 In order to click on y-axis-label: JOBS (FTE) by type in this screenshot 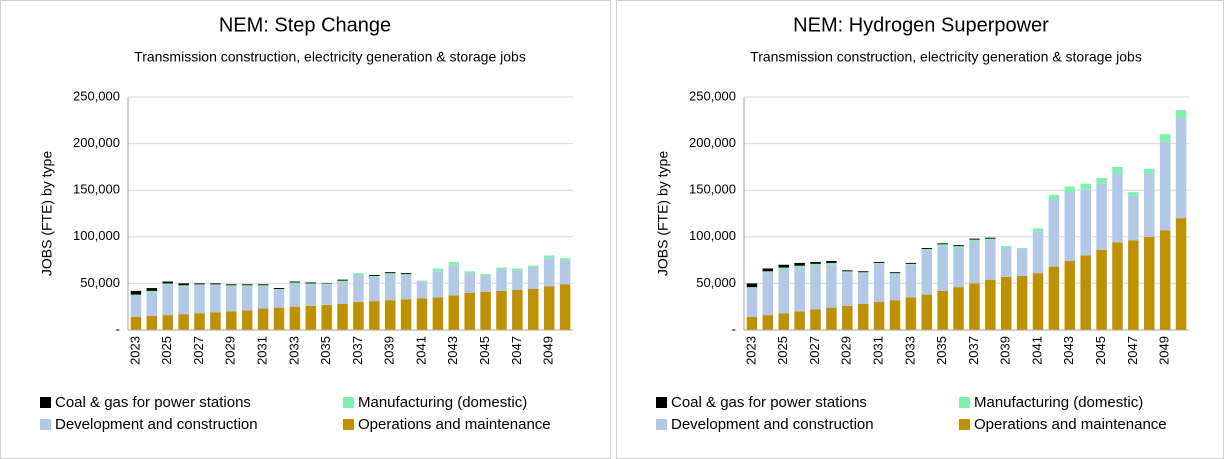, I will do `click(47, 213)`.